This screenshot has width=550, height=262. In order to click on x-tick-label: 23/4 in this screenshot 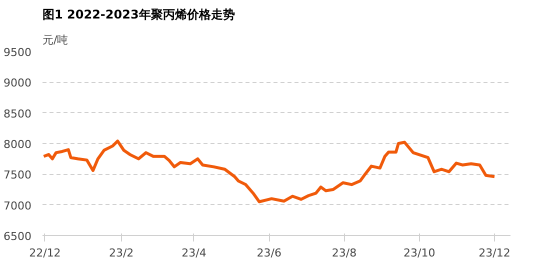, I will do `click(194, 253)`.